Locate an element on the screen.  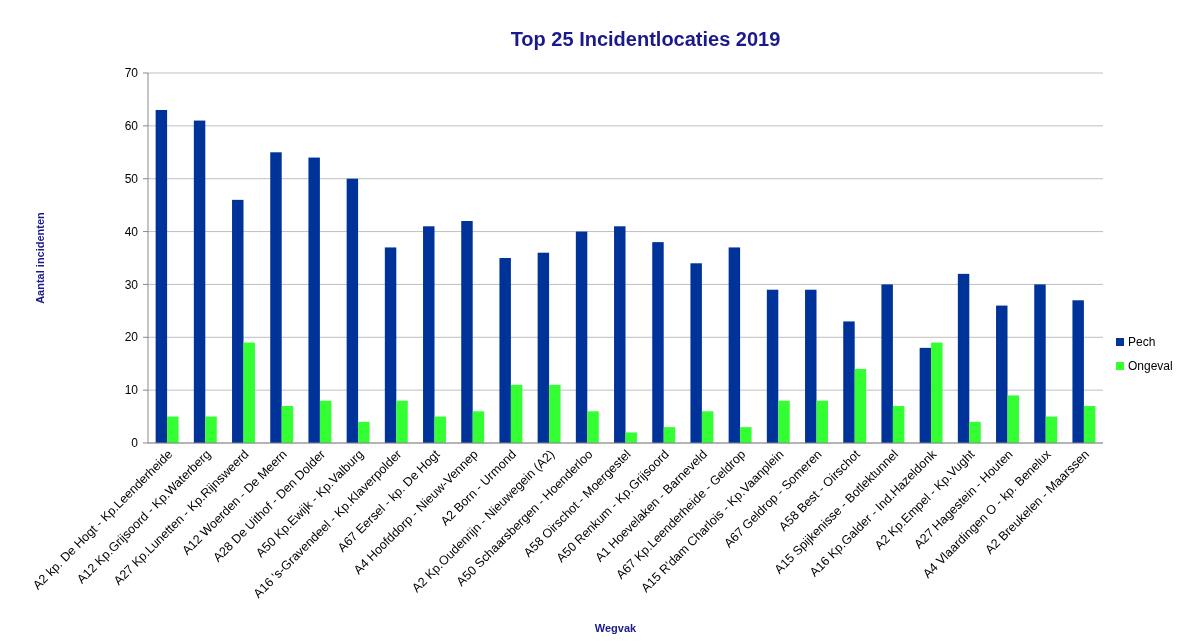
legend-label: Ongeval is located at coordinates (1150, 366).